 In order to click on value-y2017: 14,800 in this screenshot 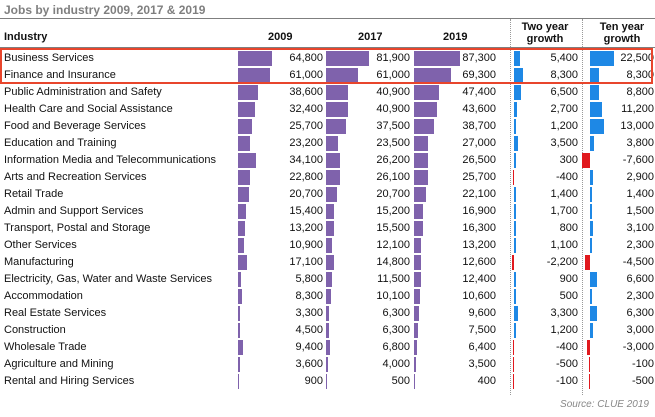, I will do `click(393, 262)`.